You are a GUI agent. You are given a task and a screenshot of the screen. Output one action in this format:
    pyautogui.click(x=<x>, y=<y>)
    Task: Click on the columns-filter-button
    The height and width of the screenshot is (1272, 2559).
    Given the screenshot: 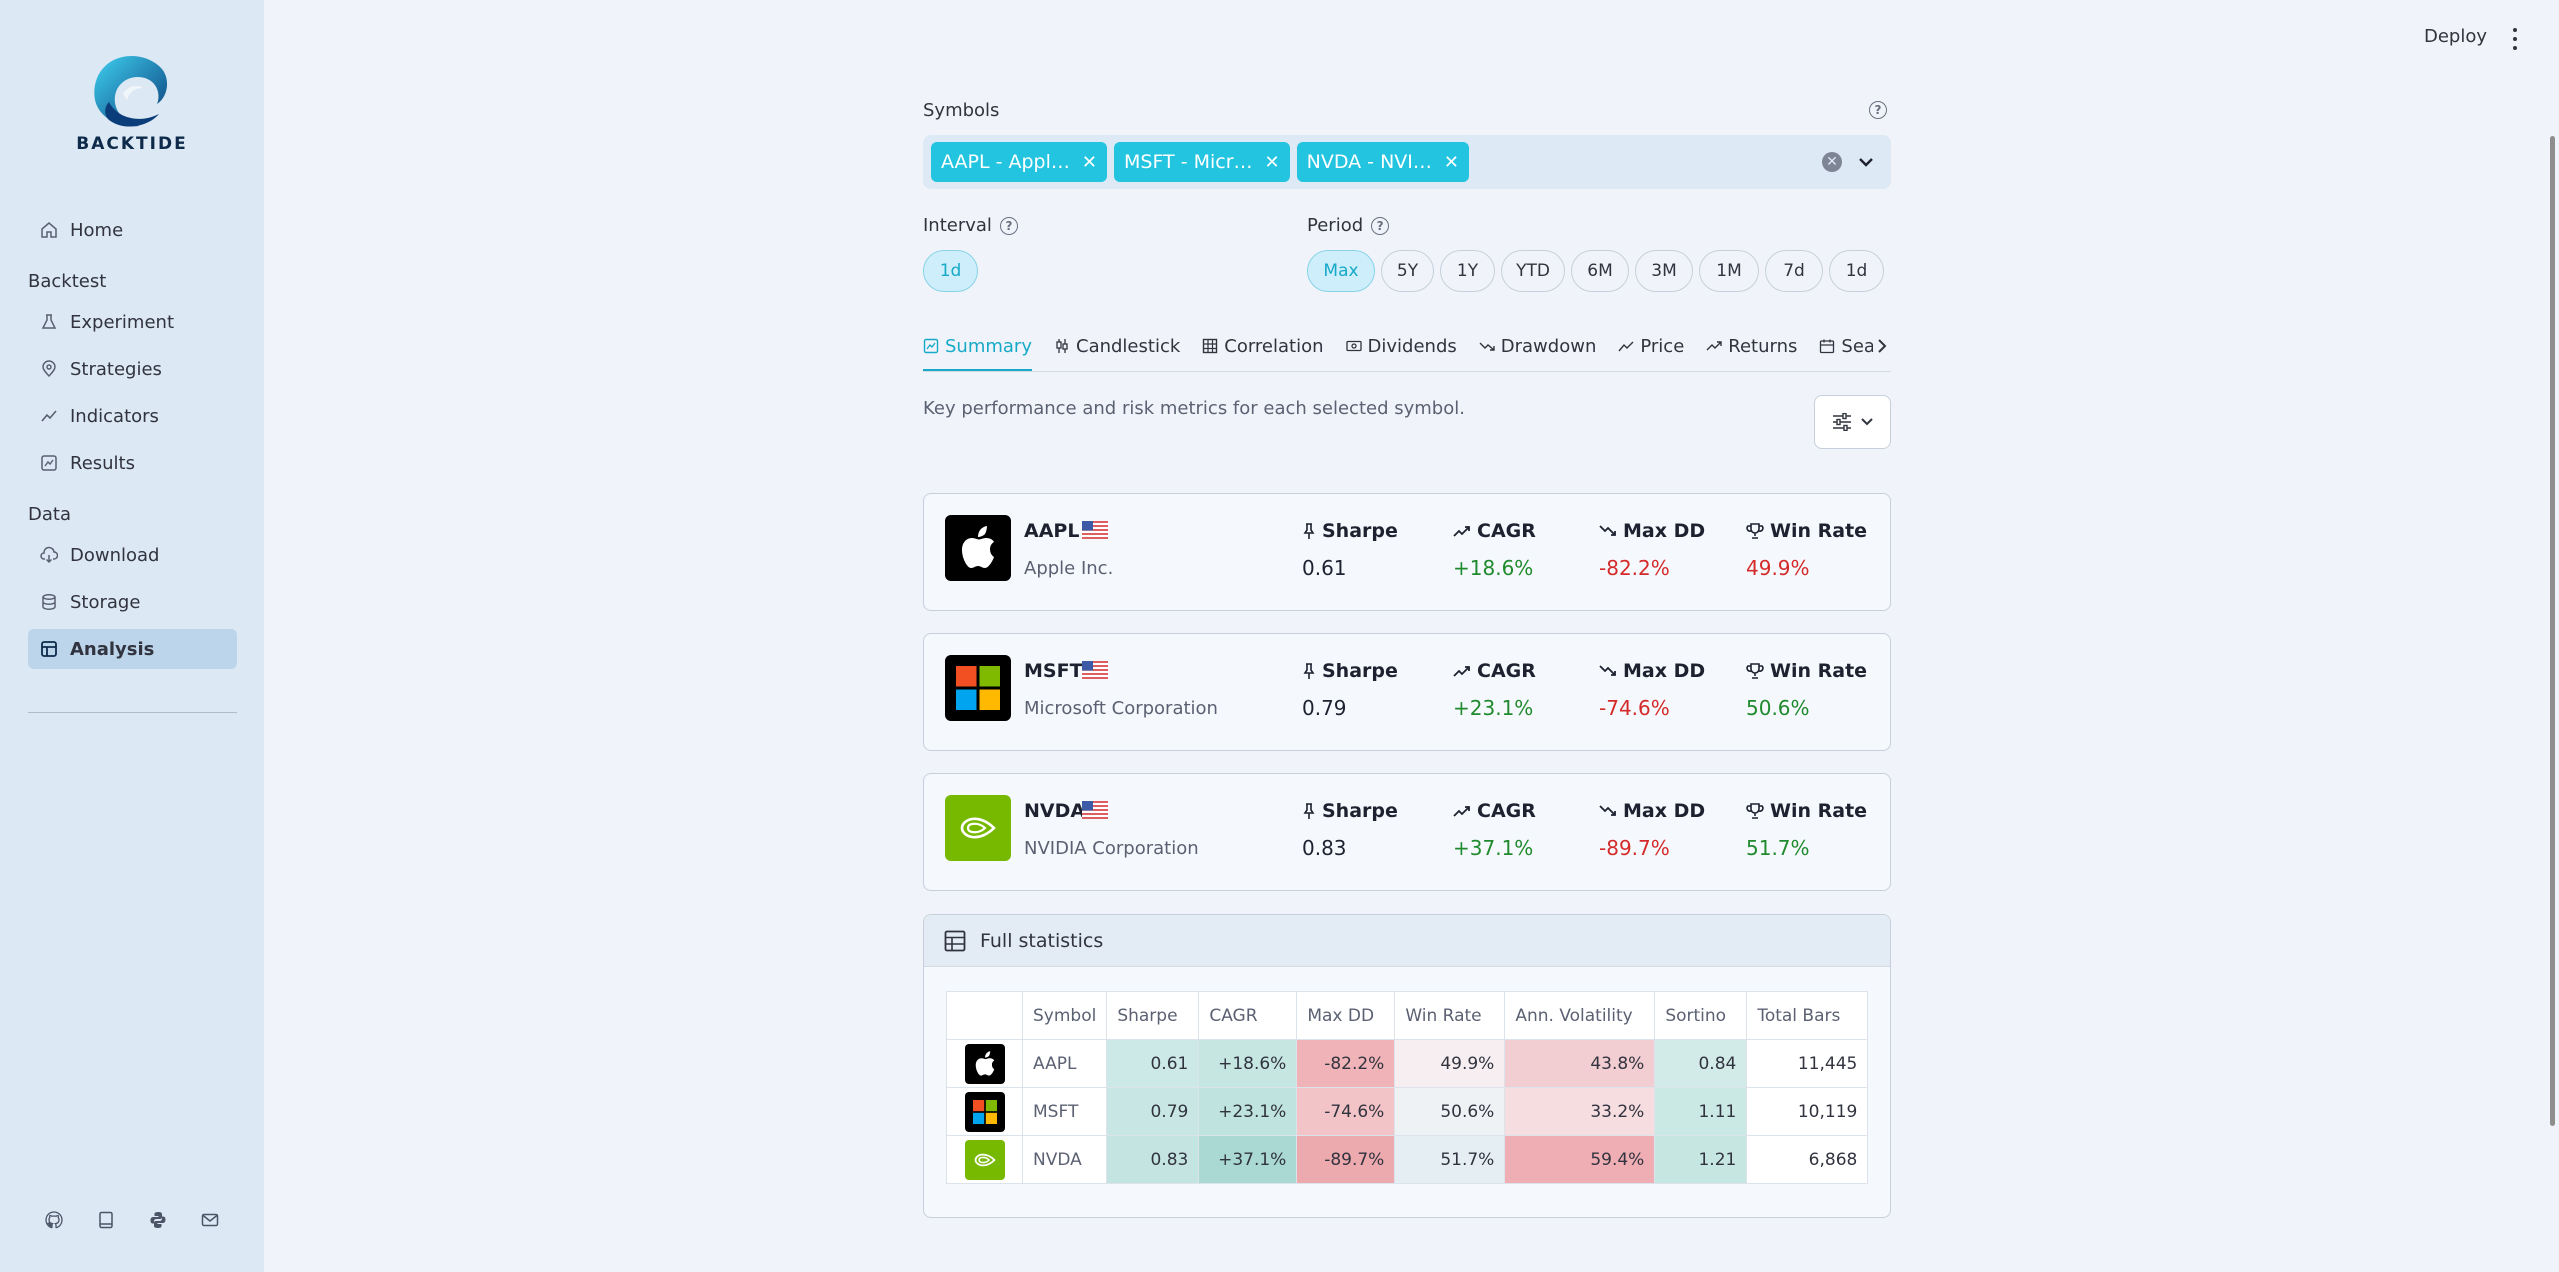 What is the action you would take?
    pyautogui.click(x=1852, y=422)
    